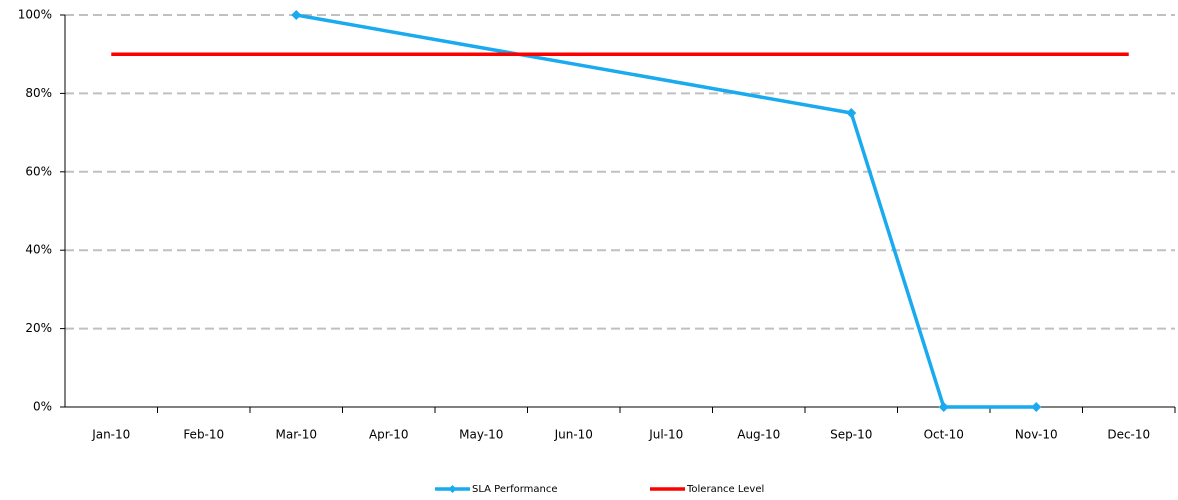 Image resolution: width=1178 pixels, height=500 pixels. Describe the element at coordinates (452, 489) in the screenshot. I see `legend-marker` at that location.